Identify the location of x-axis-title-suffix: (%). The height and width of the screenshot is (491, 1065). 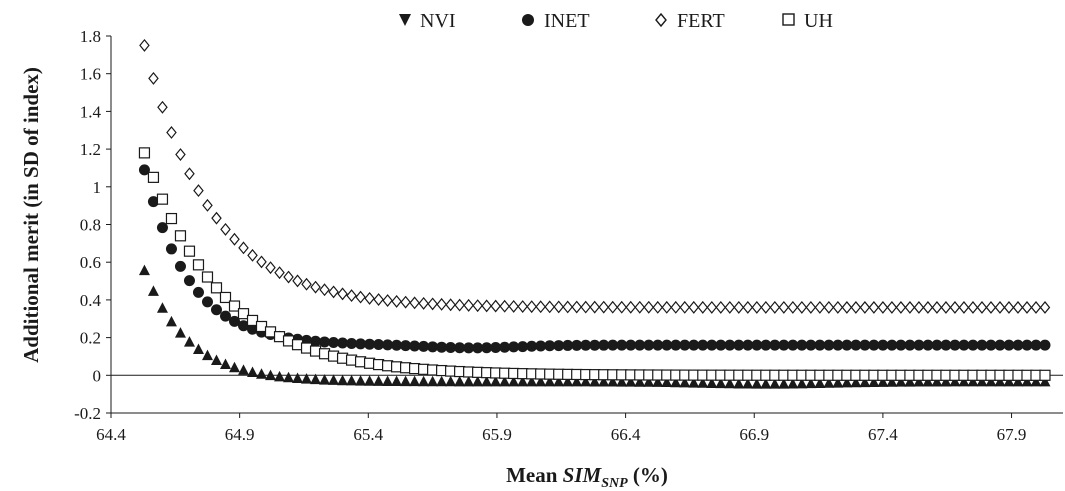
(648, 475).